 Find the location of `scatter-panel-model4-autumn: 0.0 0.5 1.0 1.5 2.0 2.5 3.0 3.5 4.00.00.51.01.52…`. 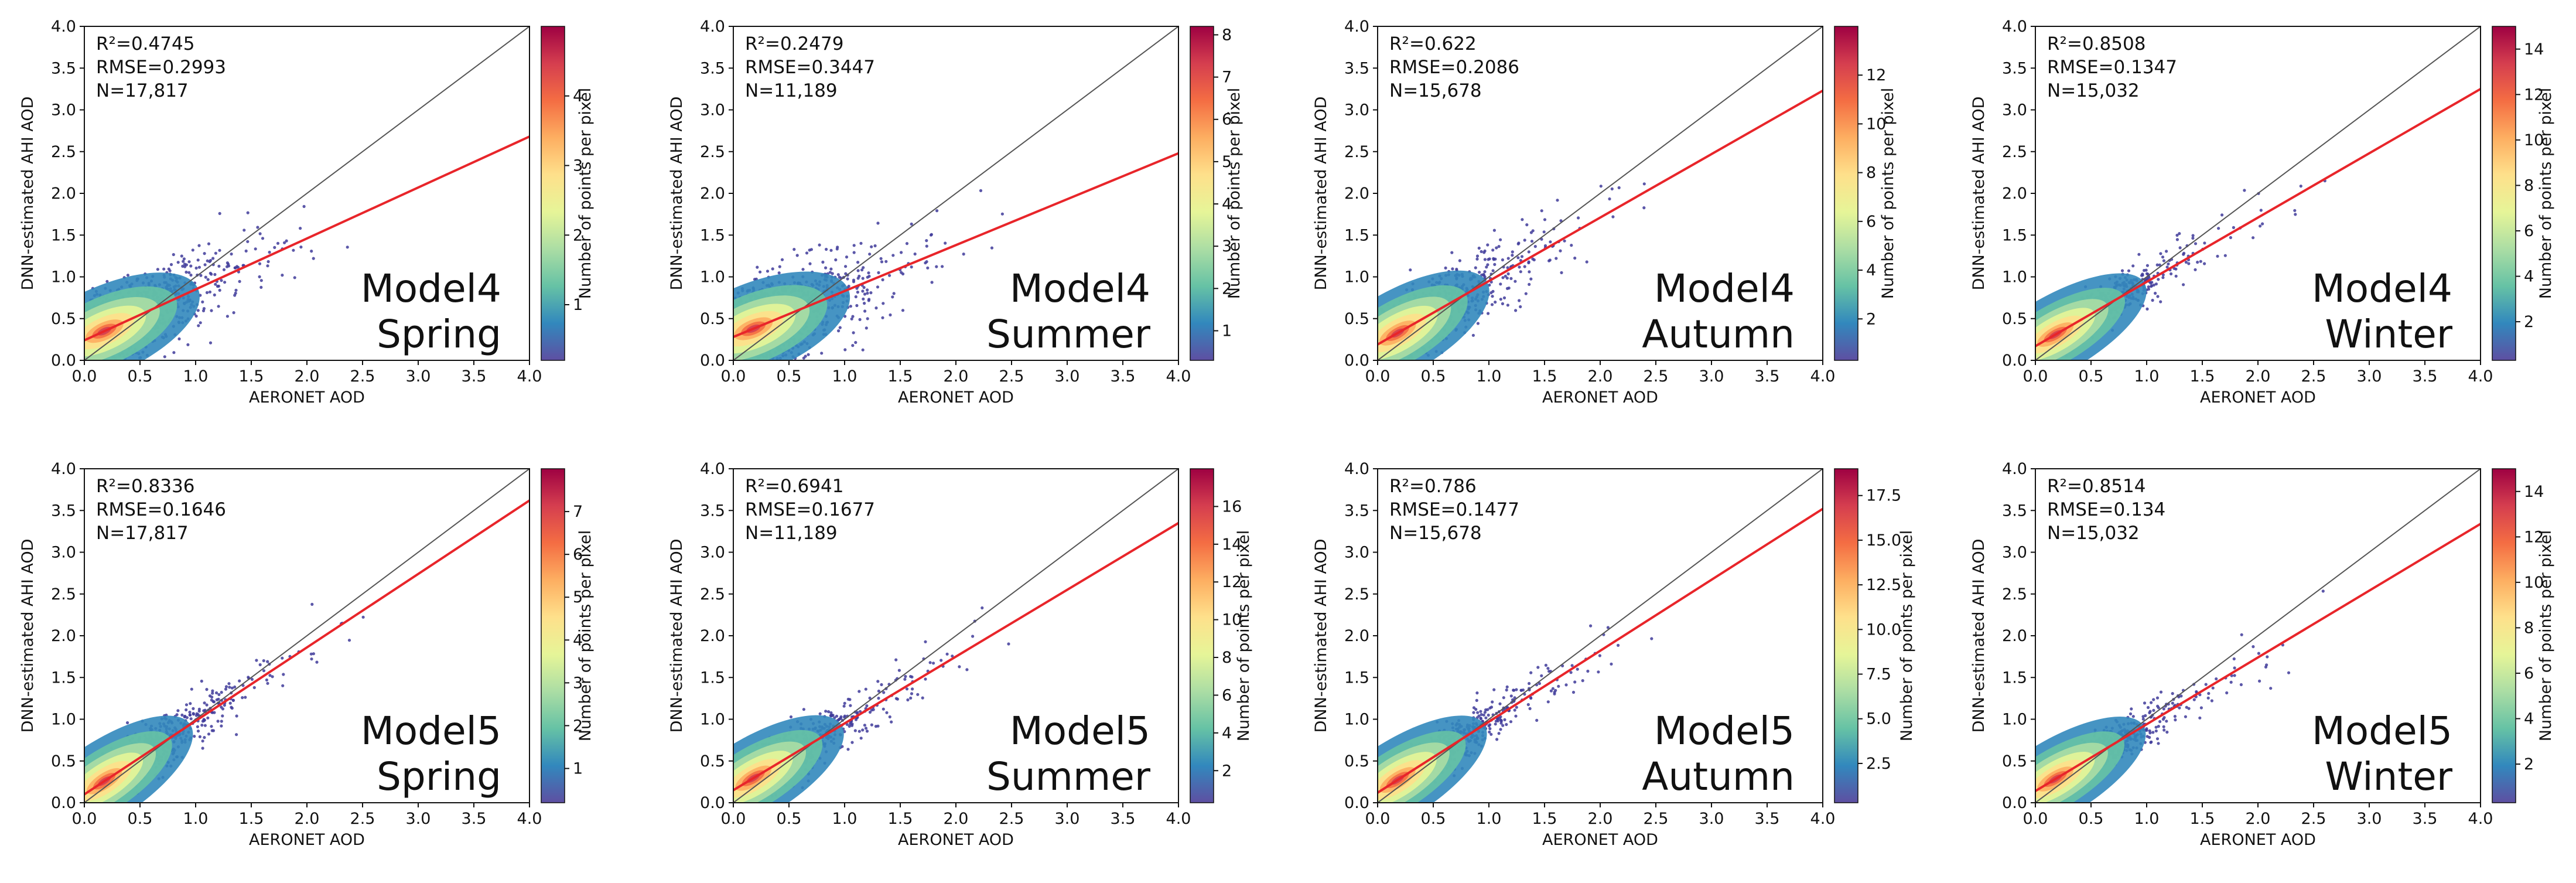

scatter-panel-model4-autumn: 0.0 0.5 1.0 1.5 2.0 2.5 3.0 3.5 4.00.00.51.01.52… is located at coordinates (1604, 212).